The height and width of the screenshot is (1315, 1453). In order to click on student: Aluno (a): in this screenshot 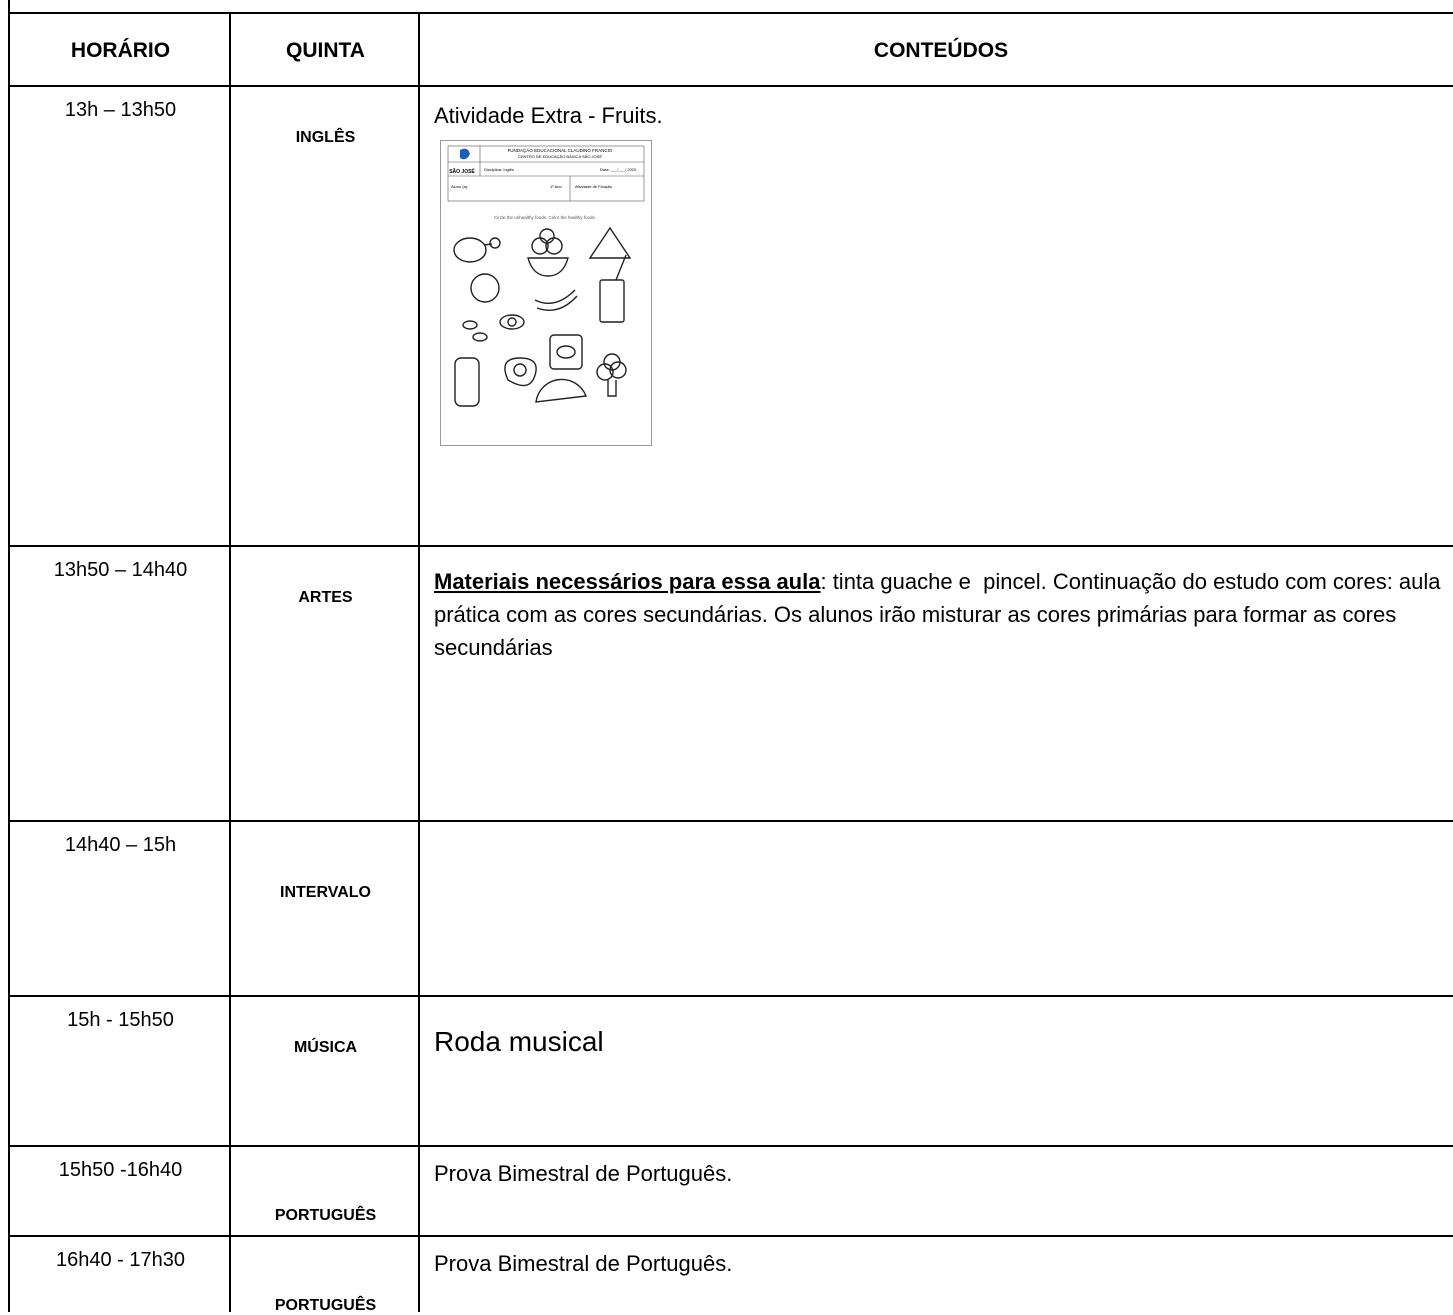, I will do `click(459, 186)`.